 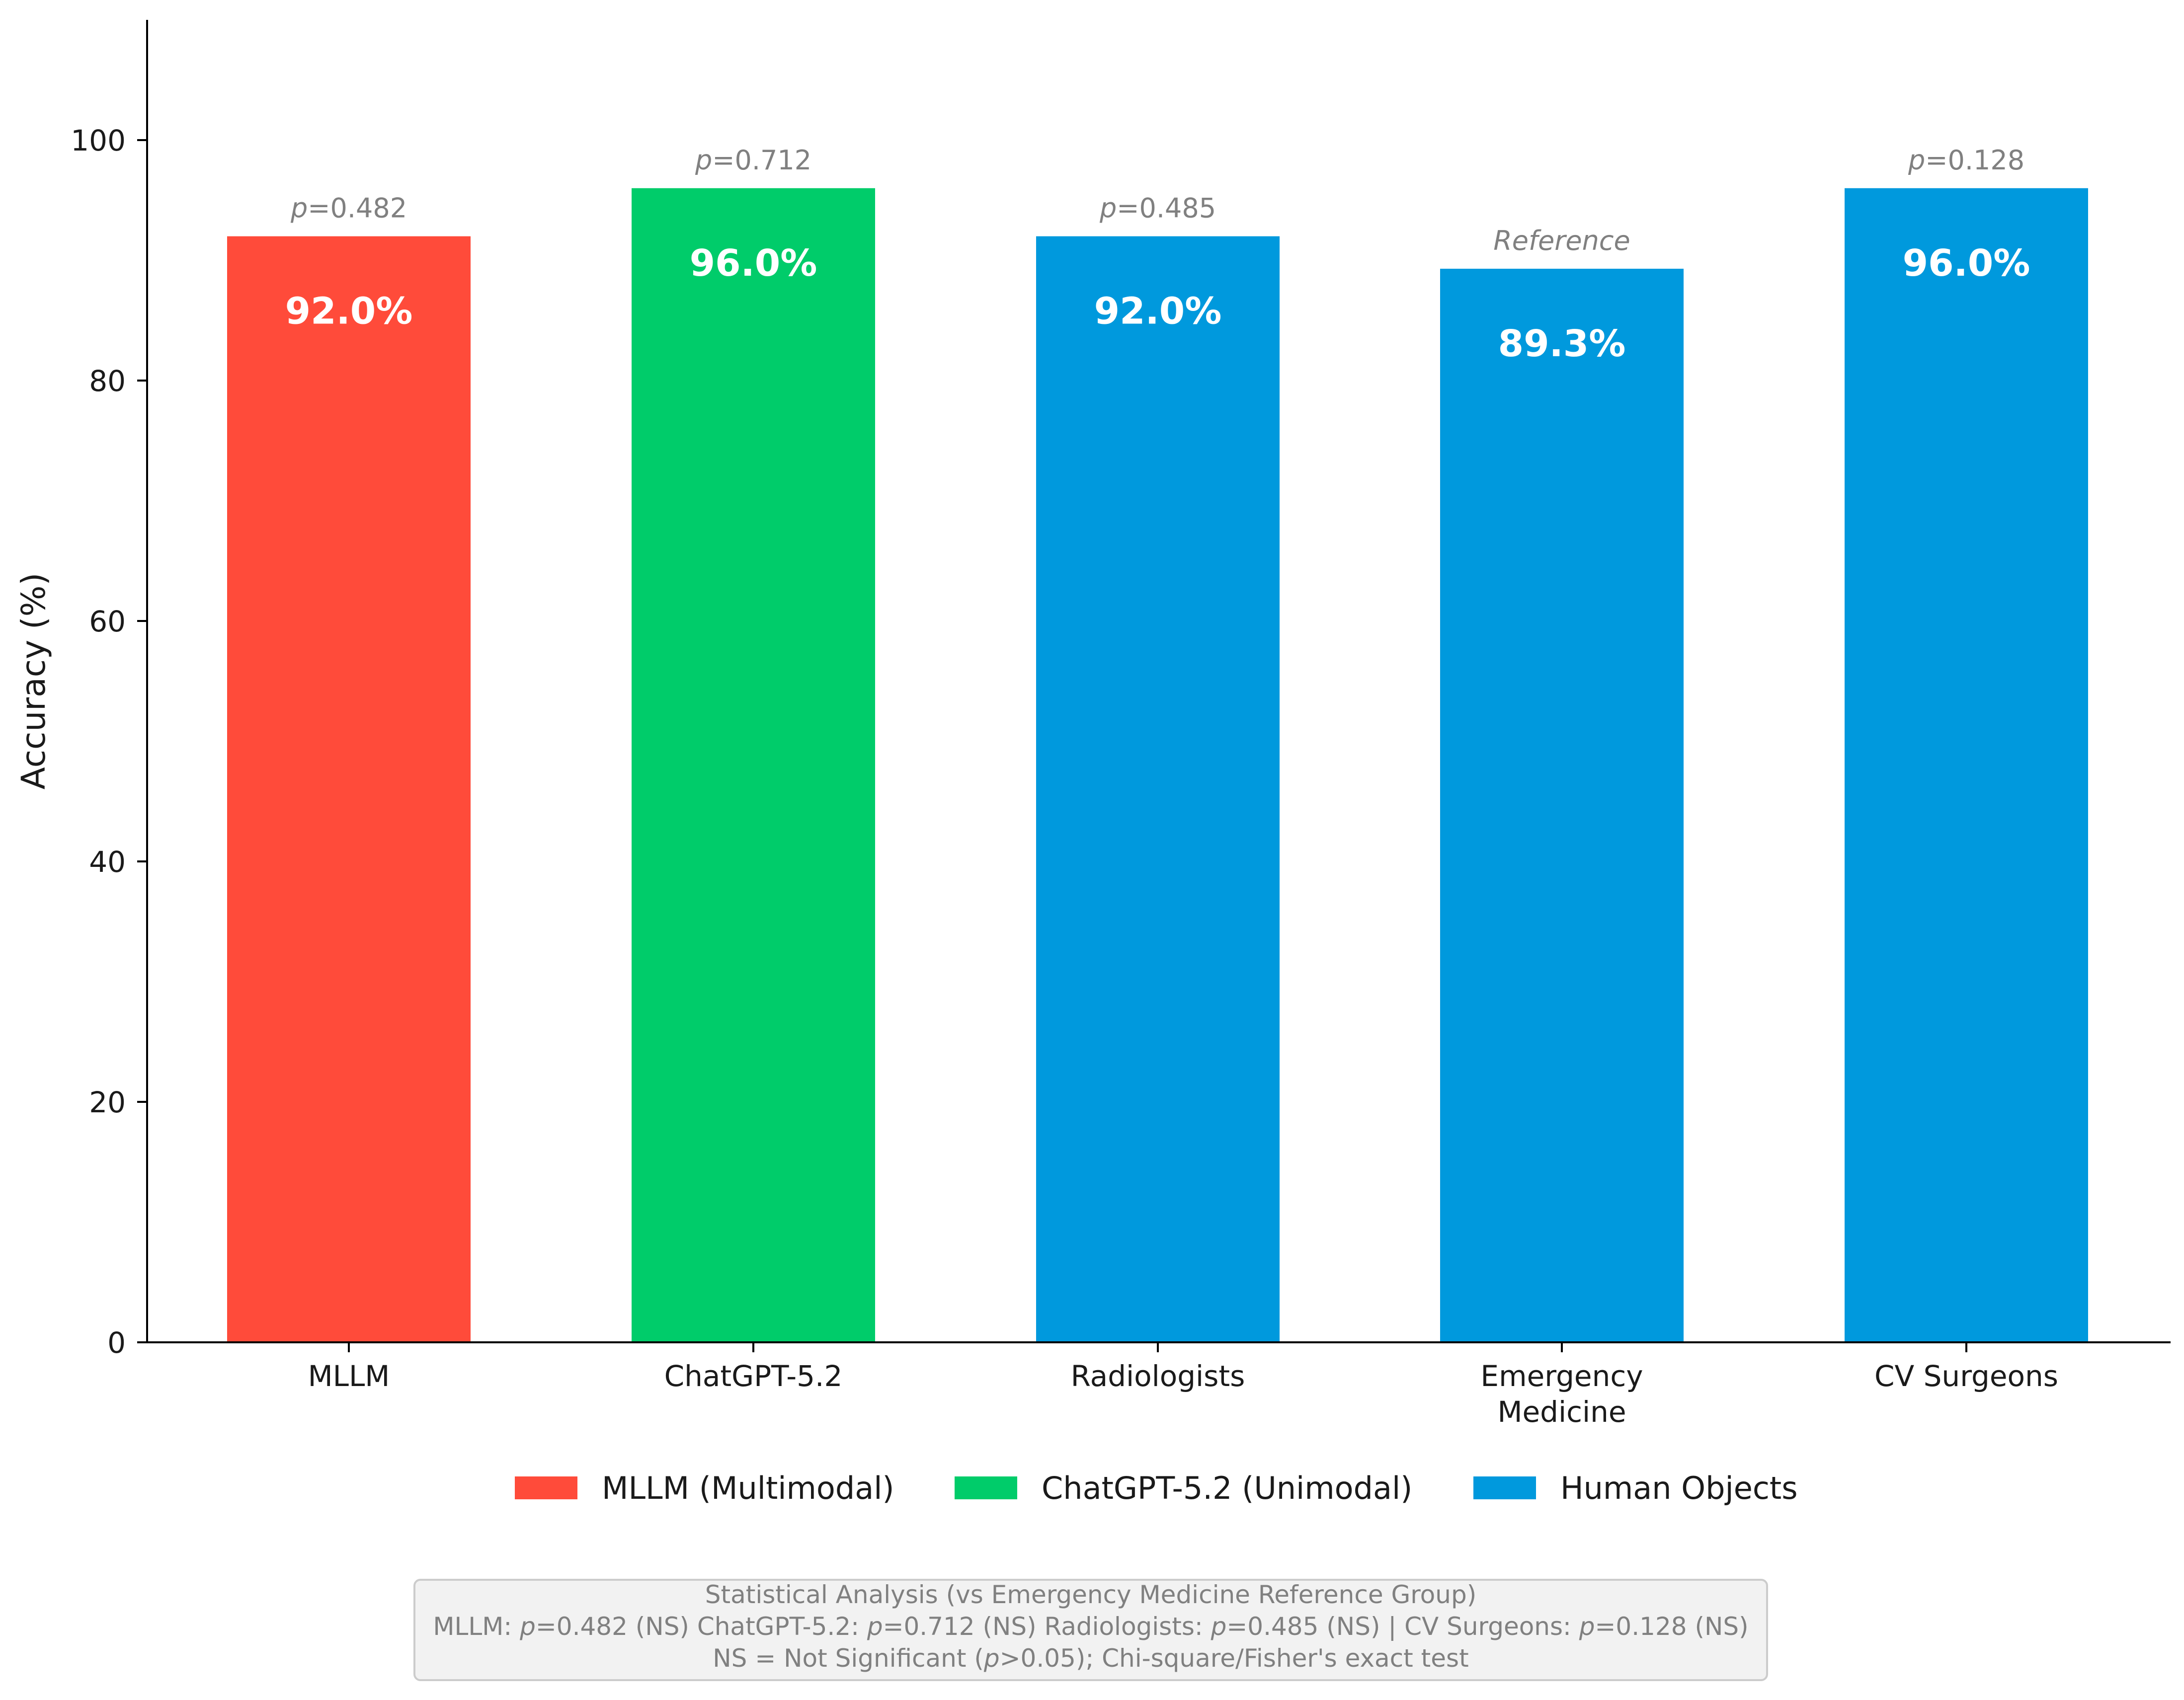 What do you see at coordinates (1561, 1376) in the screenshot?
I see `x-tick-label: Emergency` at bounding box center [1561, 1376].